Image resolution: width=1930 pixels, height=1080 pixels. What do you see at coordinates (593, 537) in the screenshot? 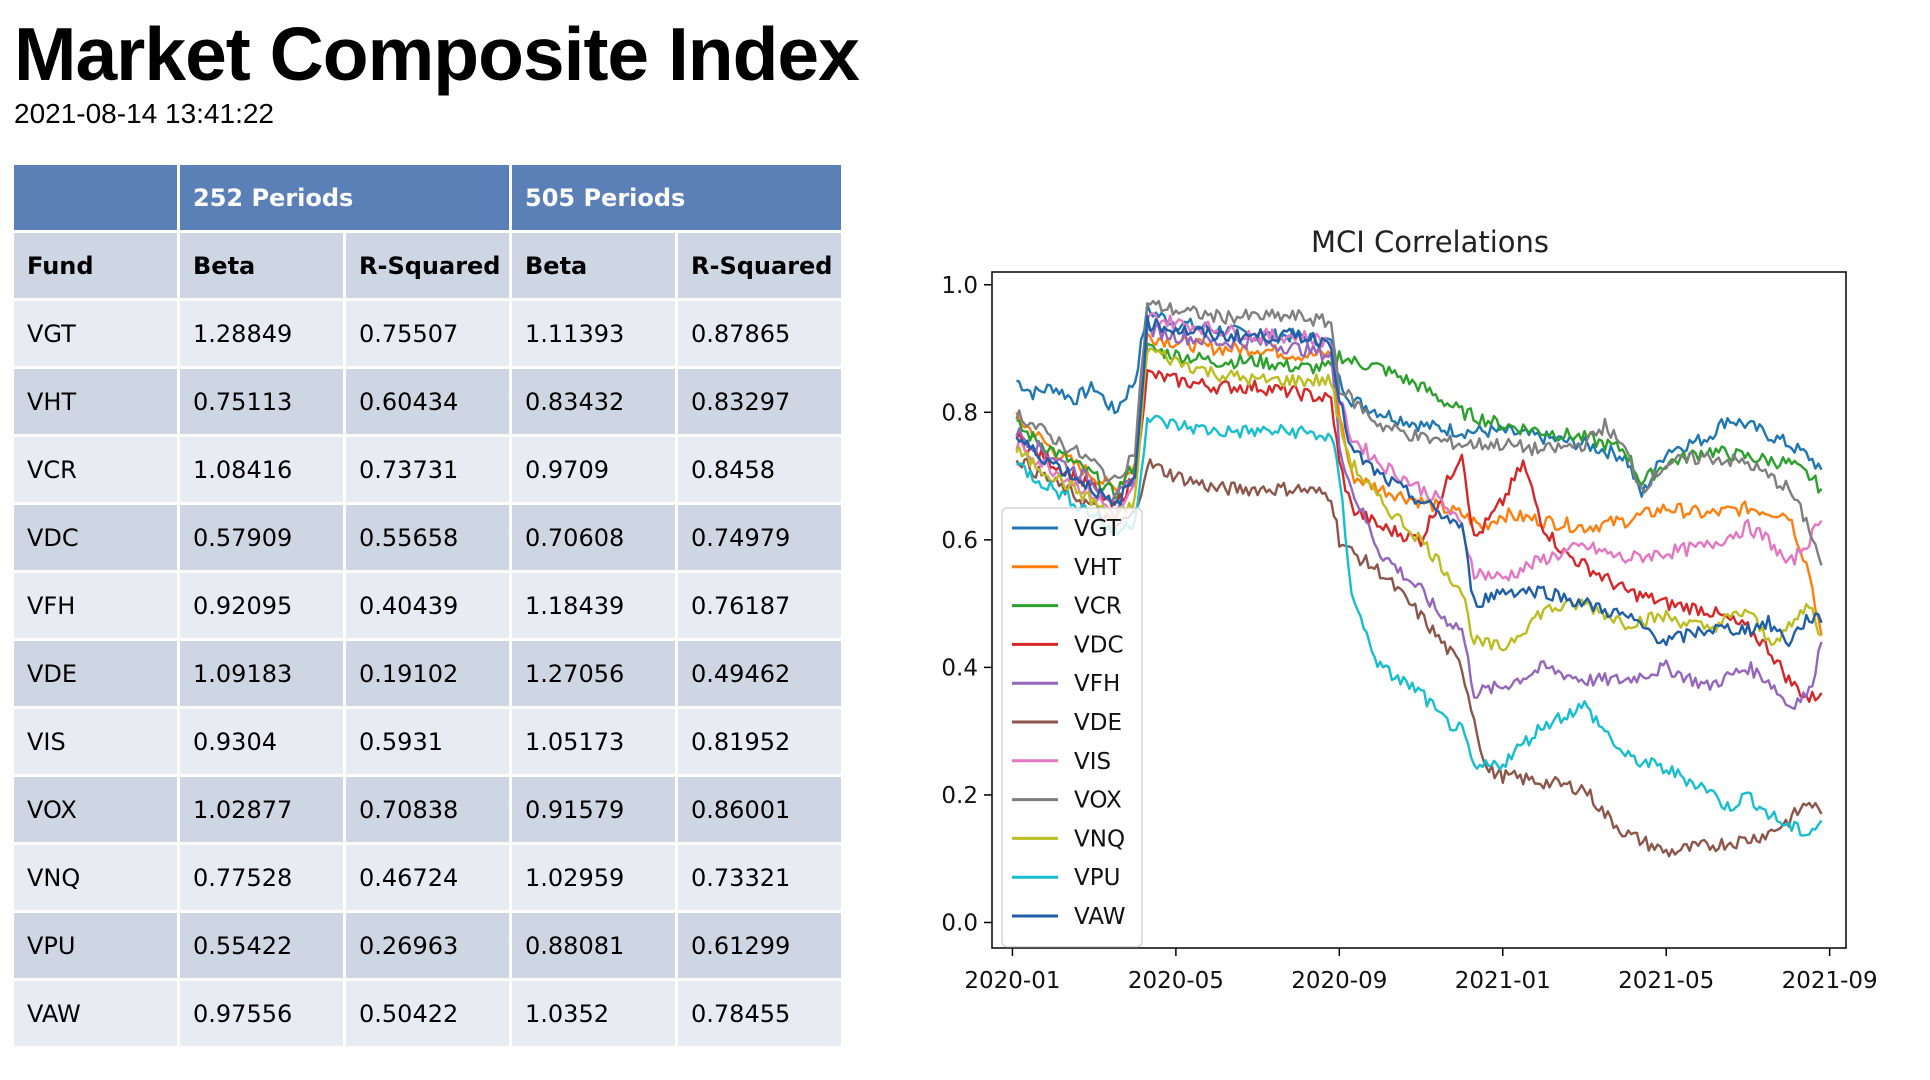
I see `cell-beta-505: 0.70608` at bounding box center [593, 537].